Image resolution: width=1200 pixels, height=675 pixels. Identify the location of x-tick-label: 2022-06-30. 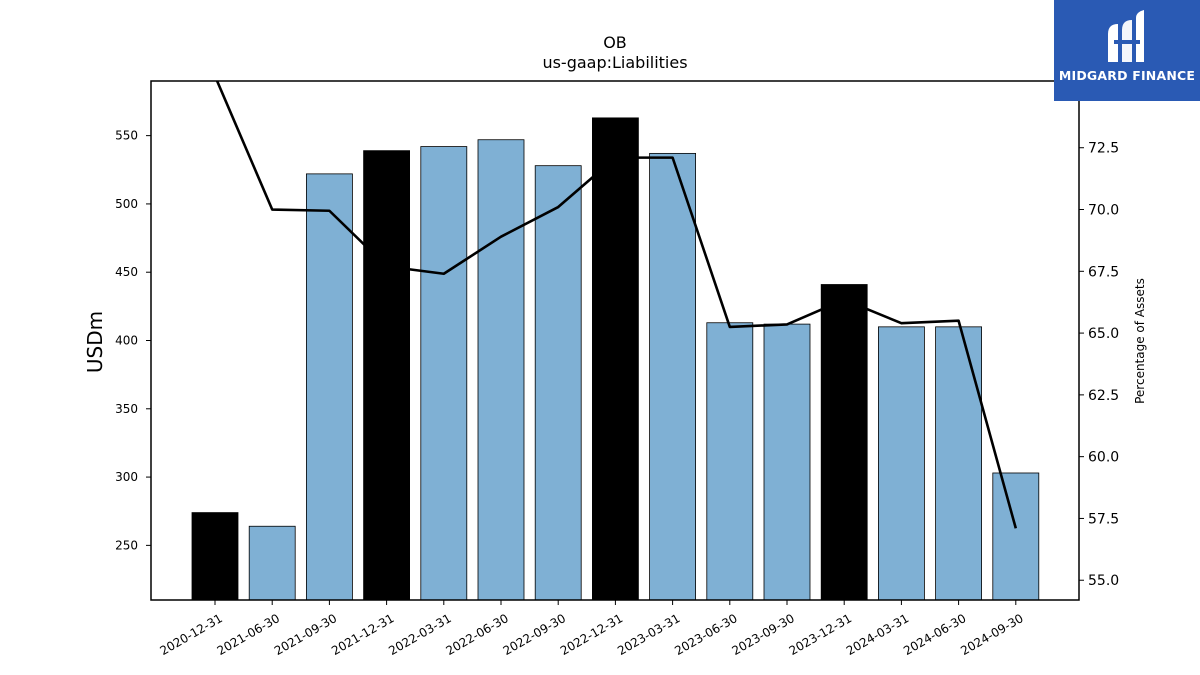
(476, 634).